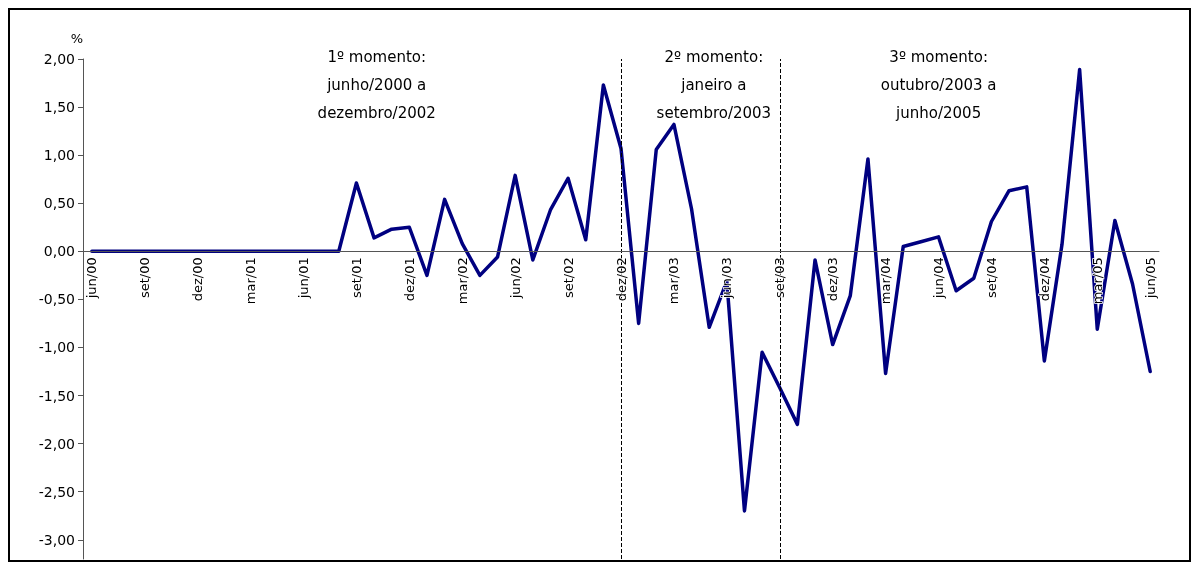 This screenshot has width=1199, height=570. What do you see at coordinates (56, 395) in the screenshot?
I see `y-tick-label: -1,50` at bounding box center [56, 395].